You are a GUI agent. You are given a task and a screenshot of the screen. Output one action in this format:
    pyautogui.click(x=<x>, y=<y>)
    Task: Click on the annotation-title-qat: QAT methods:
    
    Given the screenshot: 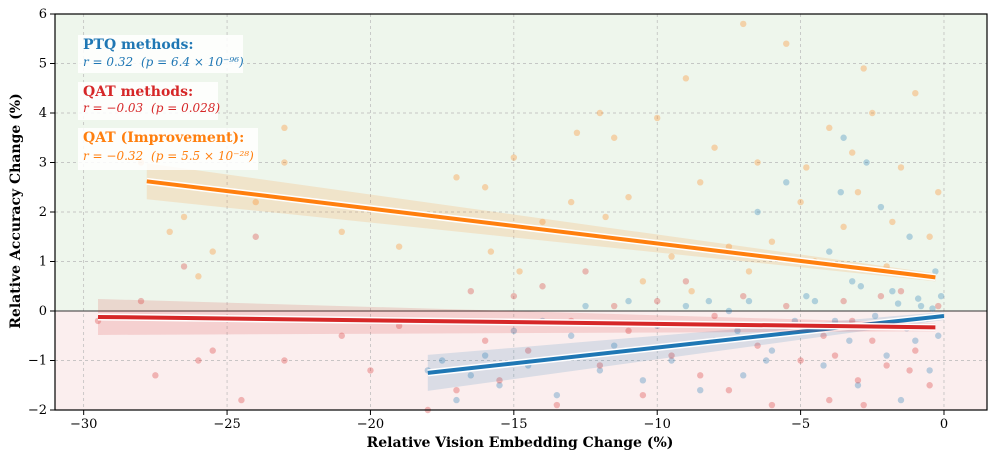 What is the action you would take?
    pyautogui.click(x=138, y=92)
    